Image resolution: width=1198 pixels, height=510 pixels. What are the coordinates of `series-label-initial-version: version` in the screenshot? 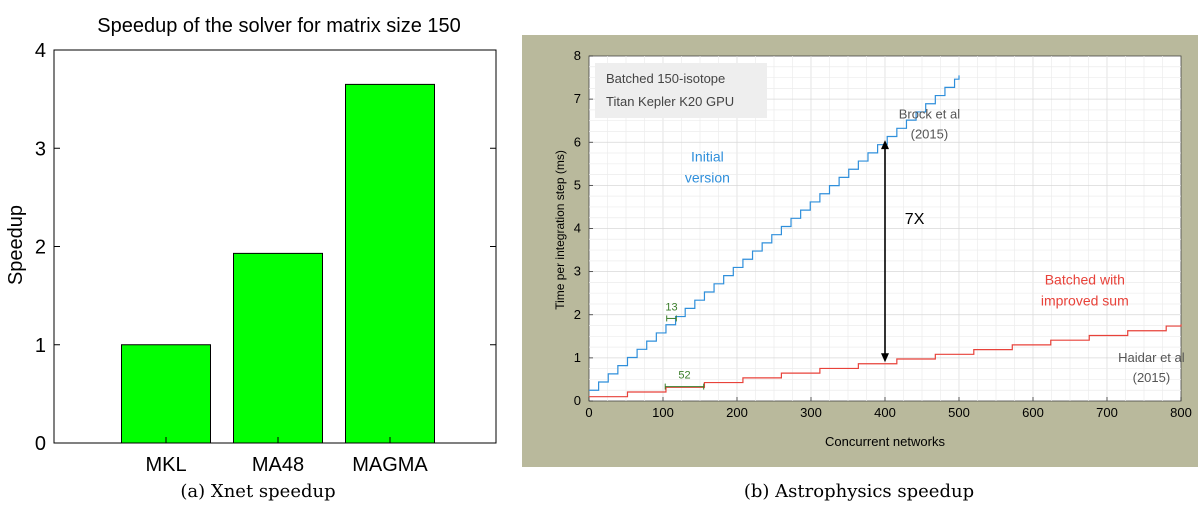 It's located at (707, 178).